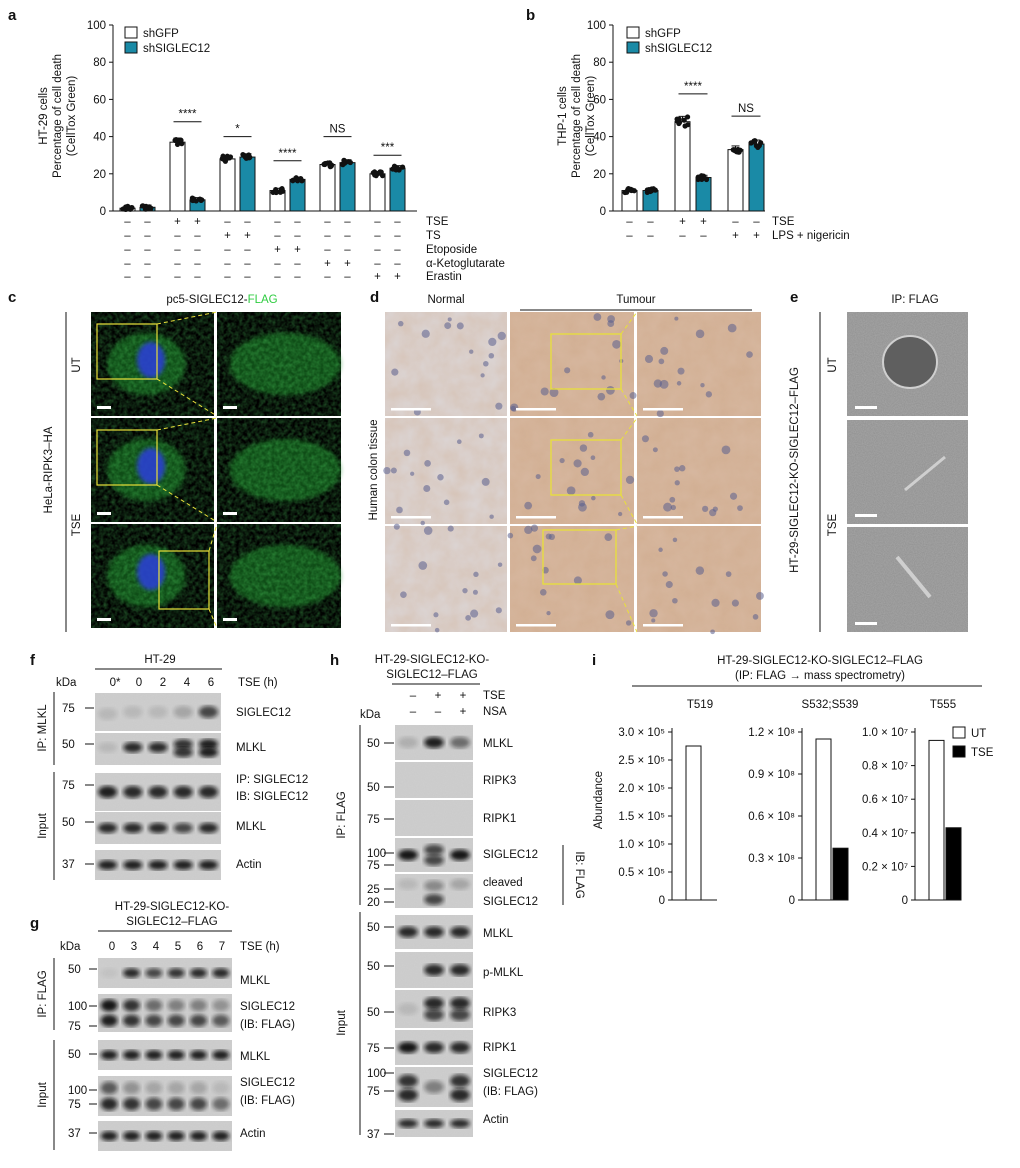  What do you see at coordinates (178, 947) in the screenshot?
I see `lane-label: 5` at bounding box center [178, 947].